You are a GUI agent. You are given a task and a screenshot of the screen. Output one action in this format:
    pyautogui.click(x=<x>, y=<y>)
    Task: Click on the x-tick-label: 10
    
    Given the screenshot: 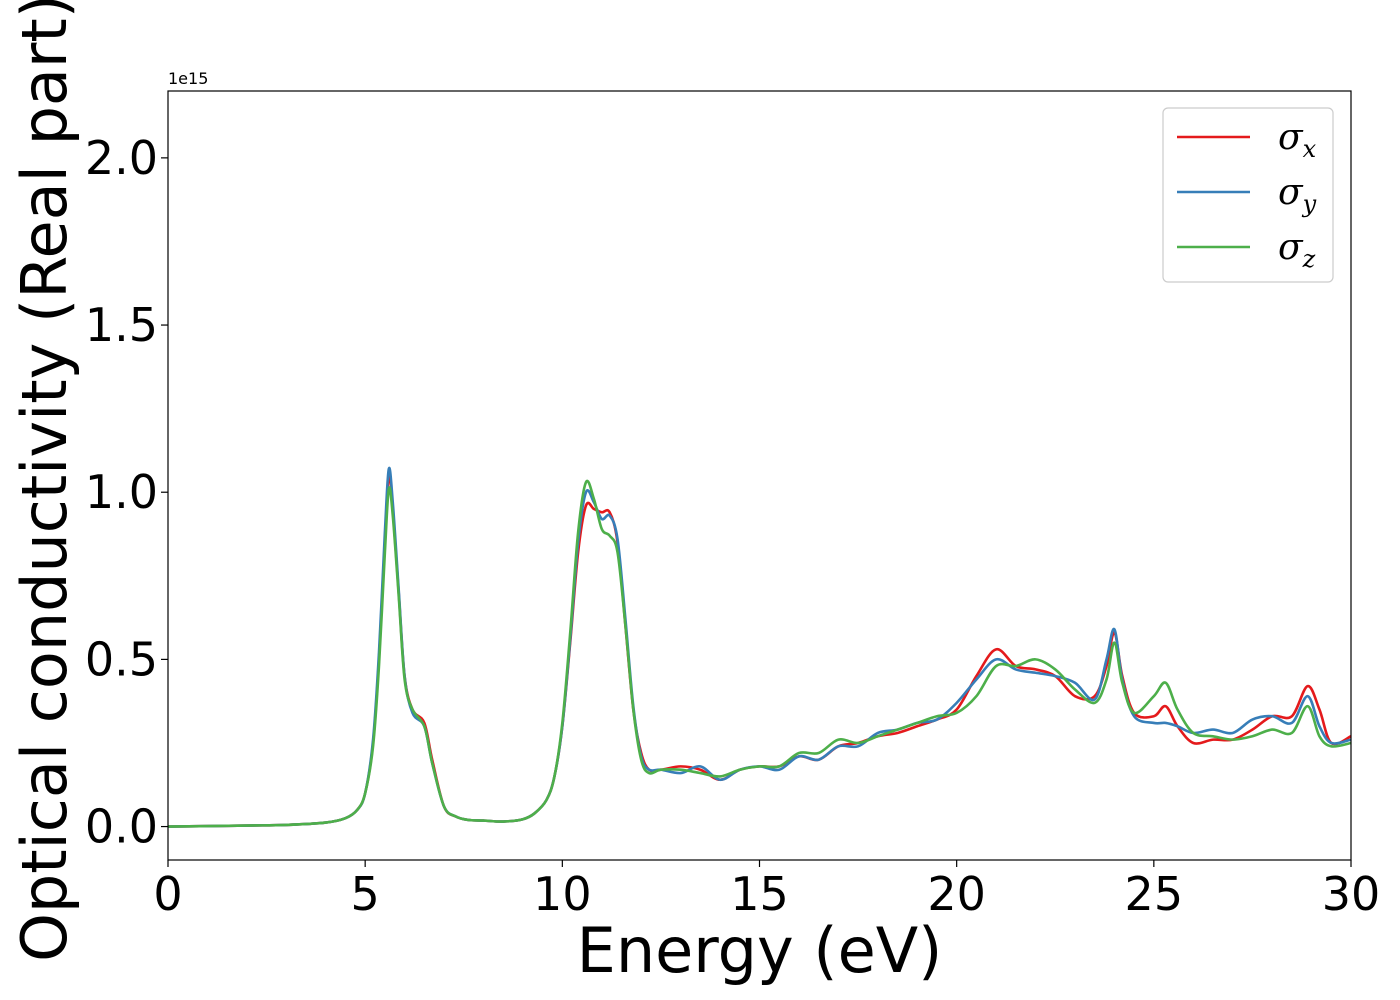 What is the action you would take?
    pyautogui.click(x=562, y=894)
    